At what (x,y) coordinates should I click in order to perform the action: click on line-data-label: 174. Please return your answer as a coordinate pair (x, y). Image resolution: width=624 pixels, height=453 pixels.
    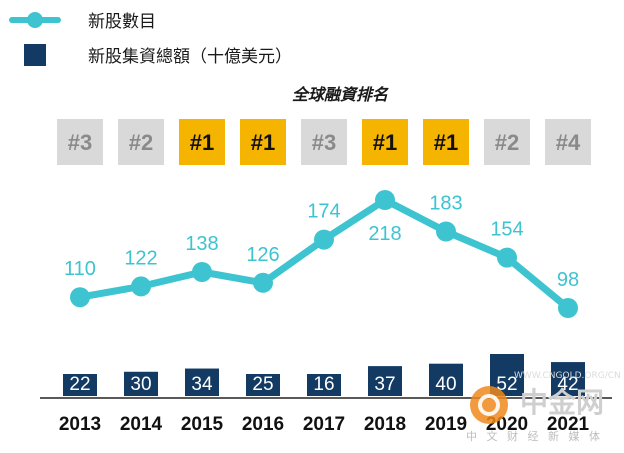
    Looking at the image, I should click on (323, 212).